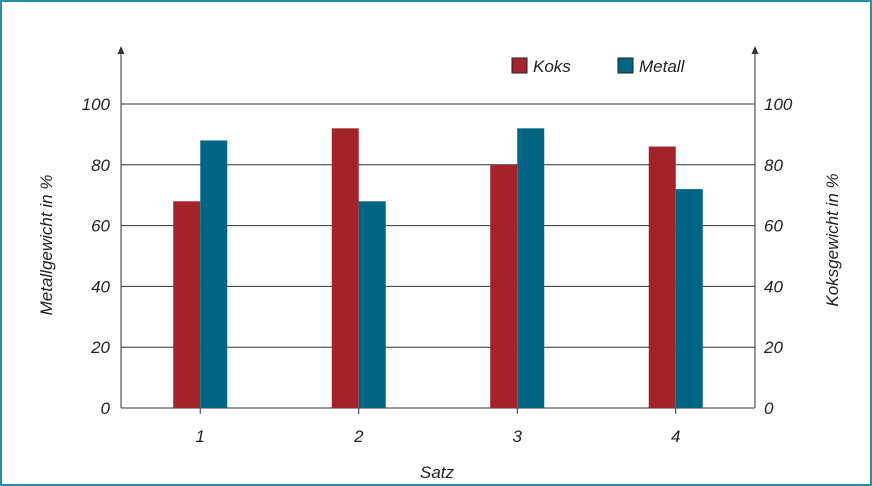 This screenshot has height=486, width=872. What do you see at coordinates (358, 436) in the screenshot?
I see `x-tick-label: 2` at bounding box center [358, 436].